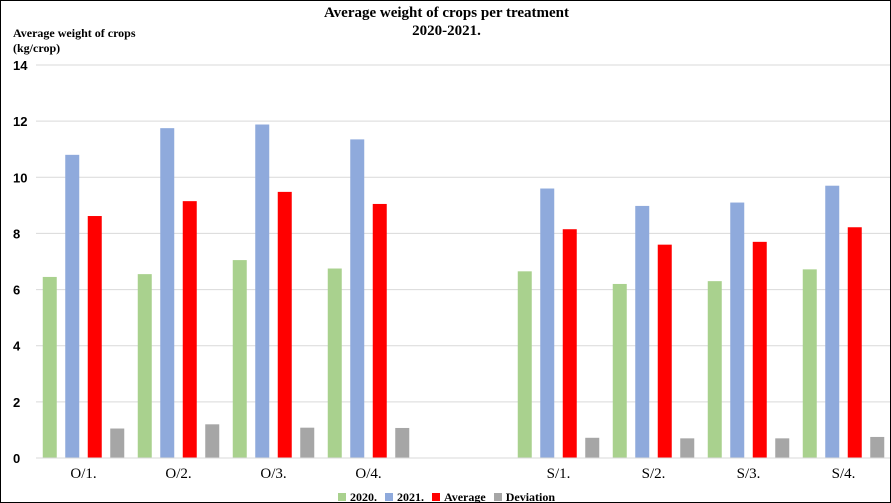  Describe the element at coordinates (83, 474) in the screenshot. I see `x-tick-label: O/1.` at that location.